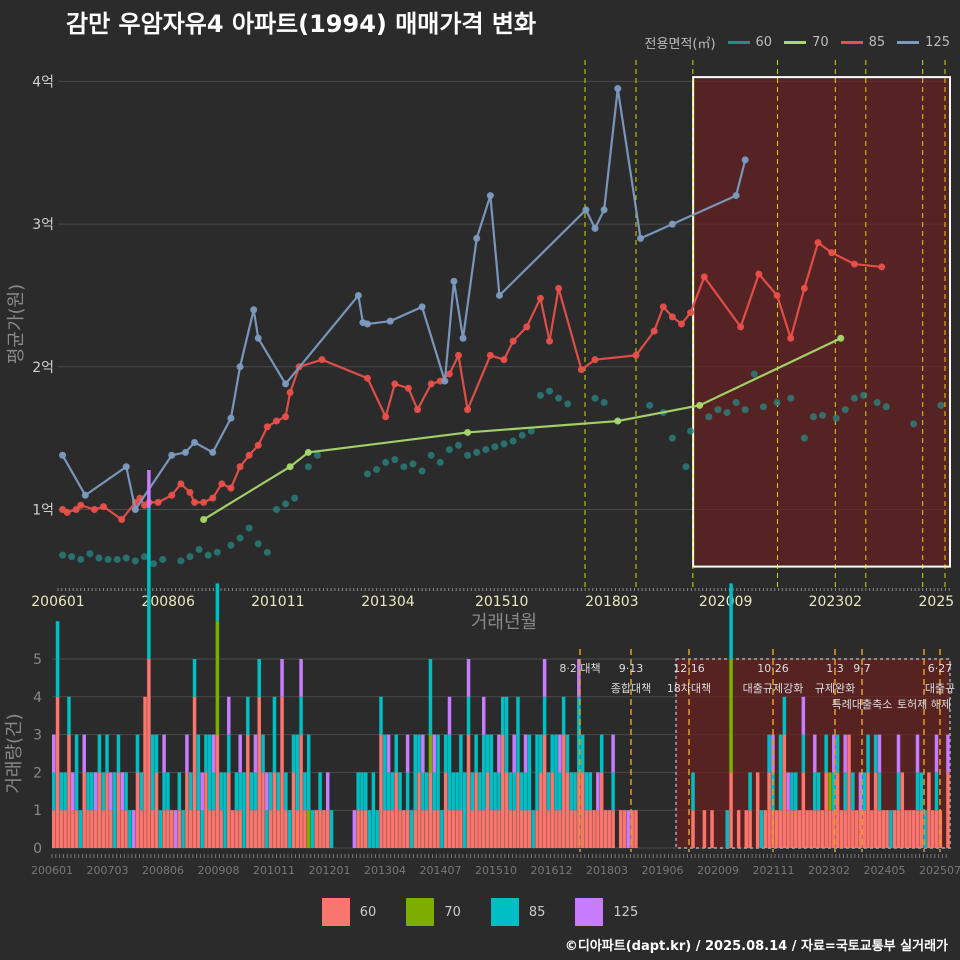 Image resolution: width=960 pixels, height=960 pixels. What do you see at coordinates (37, 660) in the screenshot?
I see `bar-y-tick-label: 5` at bounding box center [37, 660].